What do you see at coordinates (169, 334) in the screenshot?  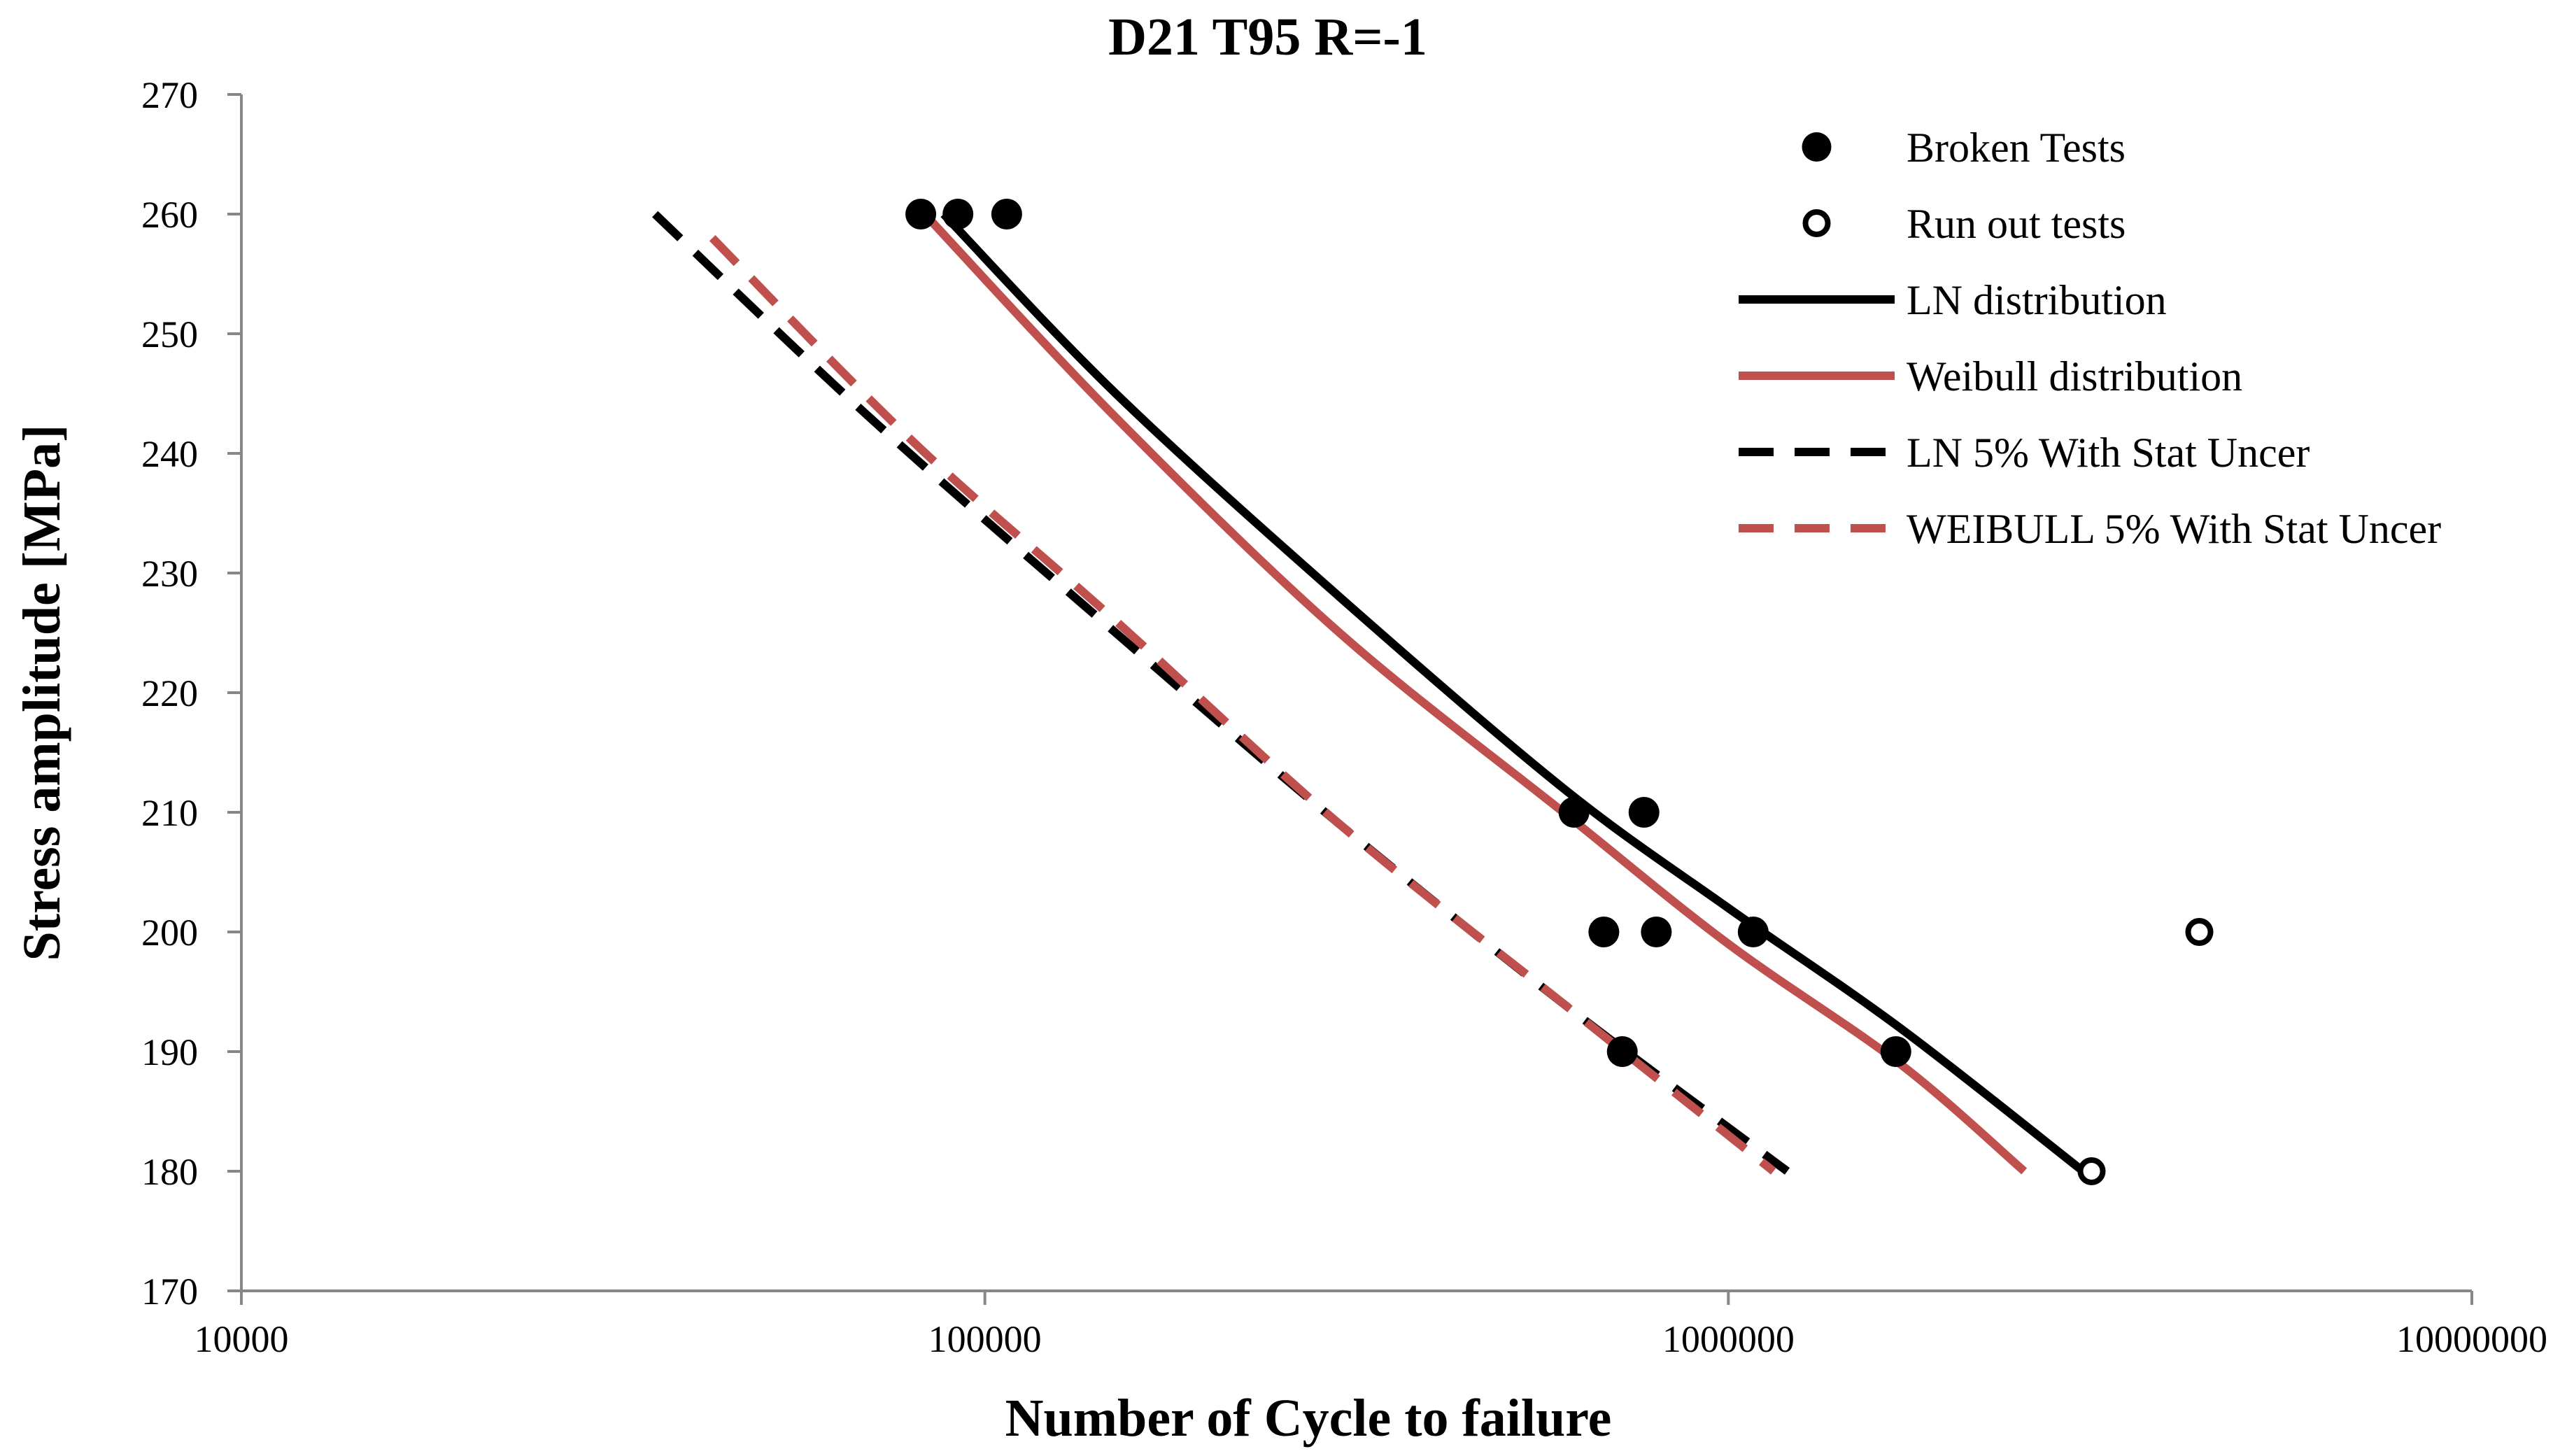 I see `y-tick-label: 250` at bounding box center [169, 334].